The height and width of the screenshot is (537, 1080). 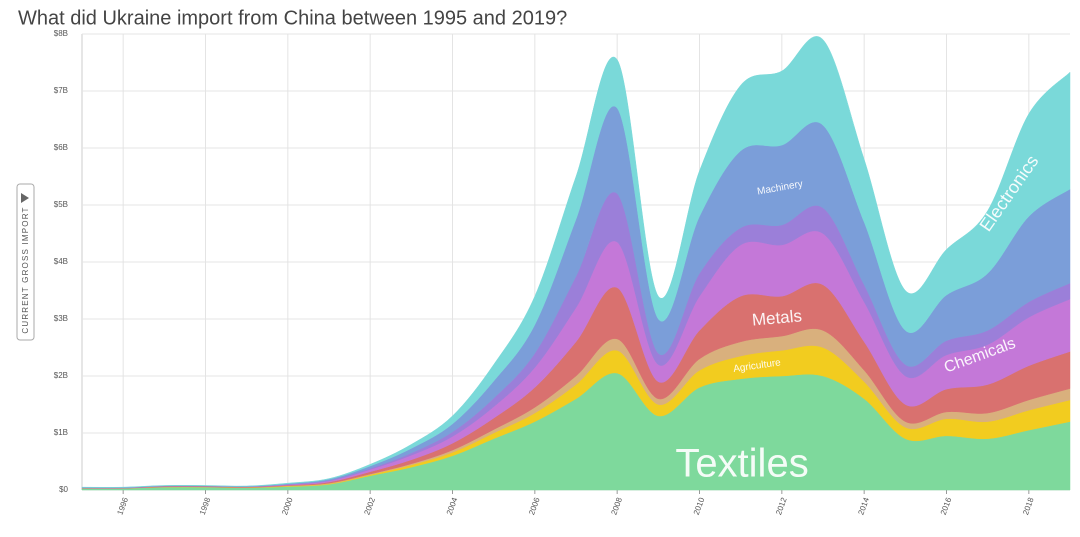 I want to click on series-label: Metals, so click(x=777, y=317).